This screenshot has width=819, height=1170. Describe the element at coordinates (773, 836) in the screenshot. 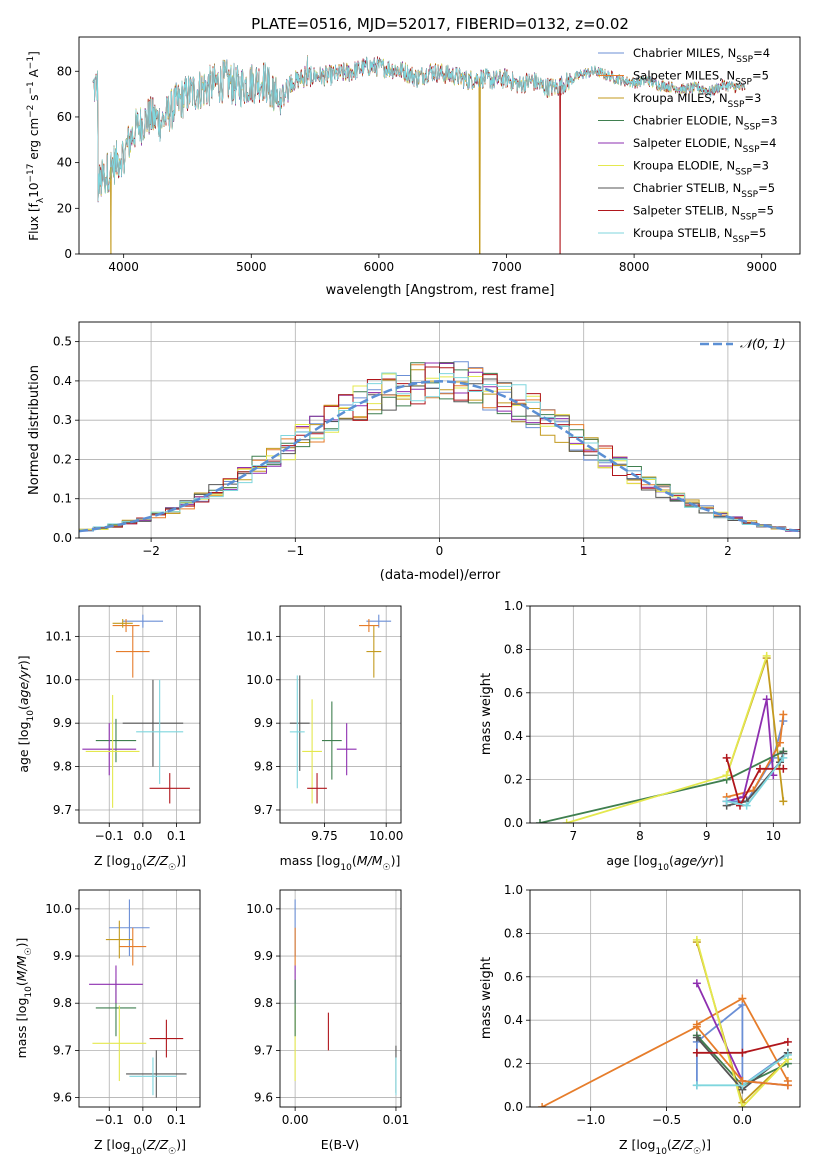

I see `x-tick-label: 10` at that location.